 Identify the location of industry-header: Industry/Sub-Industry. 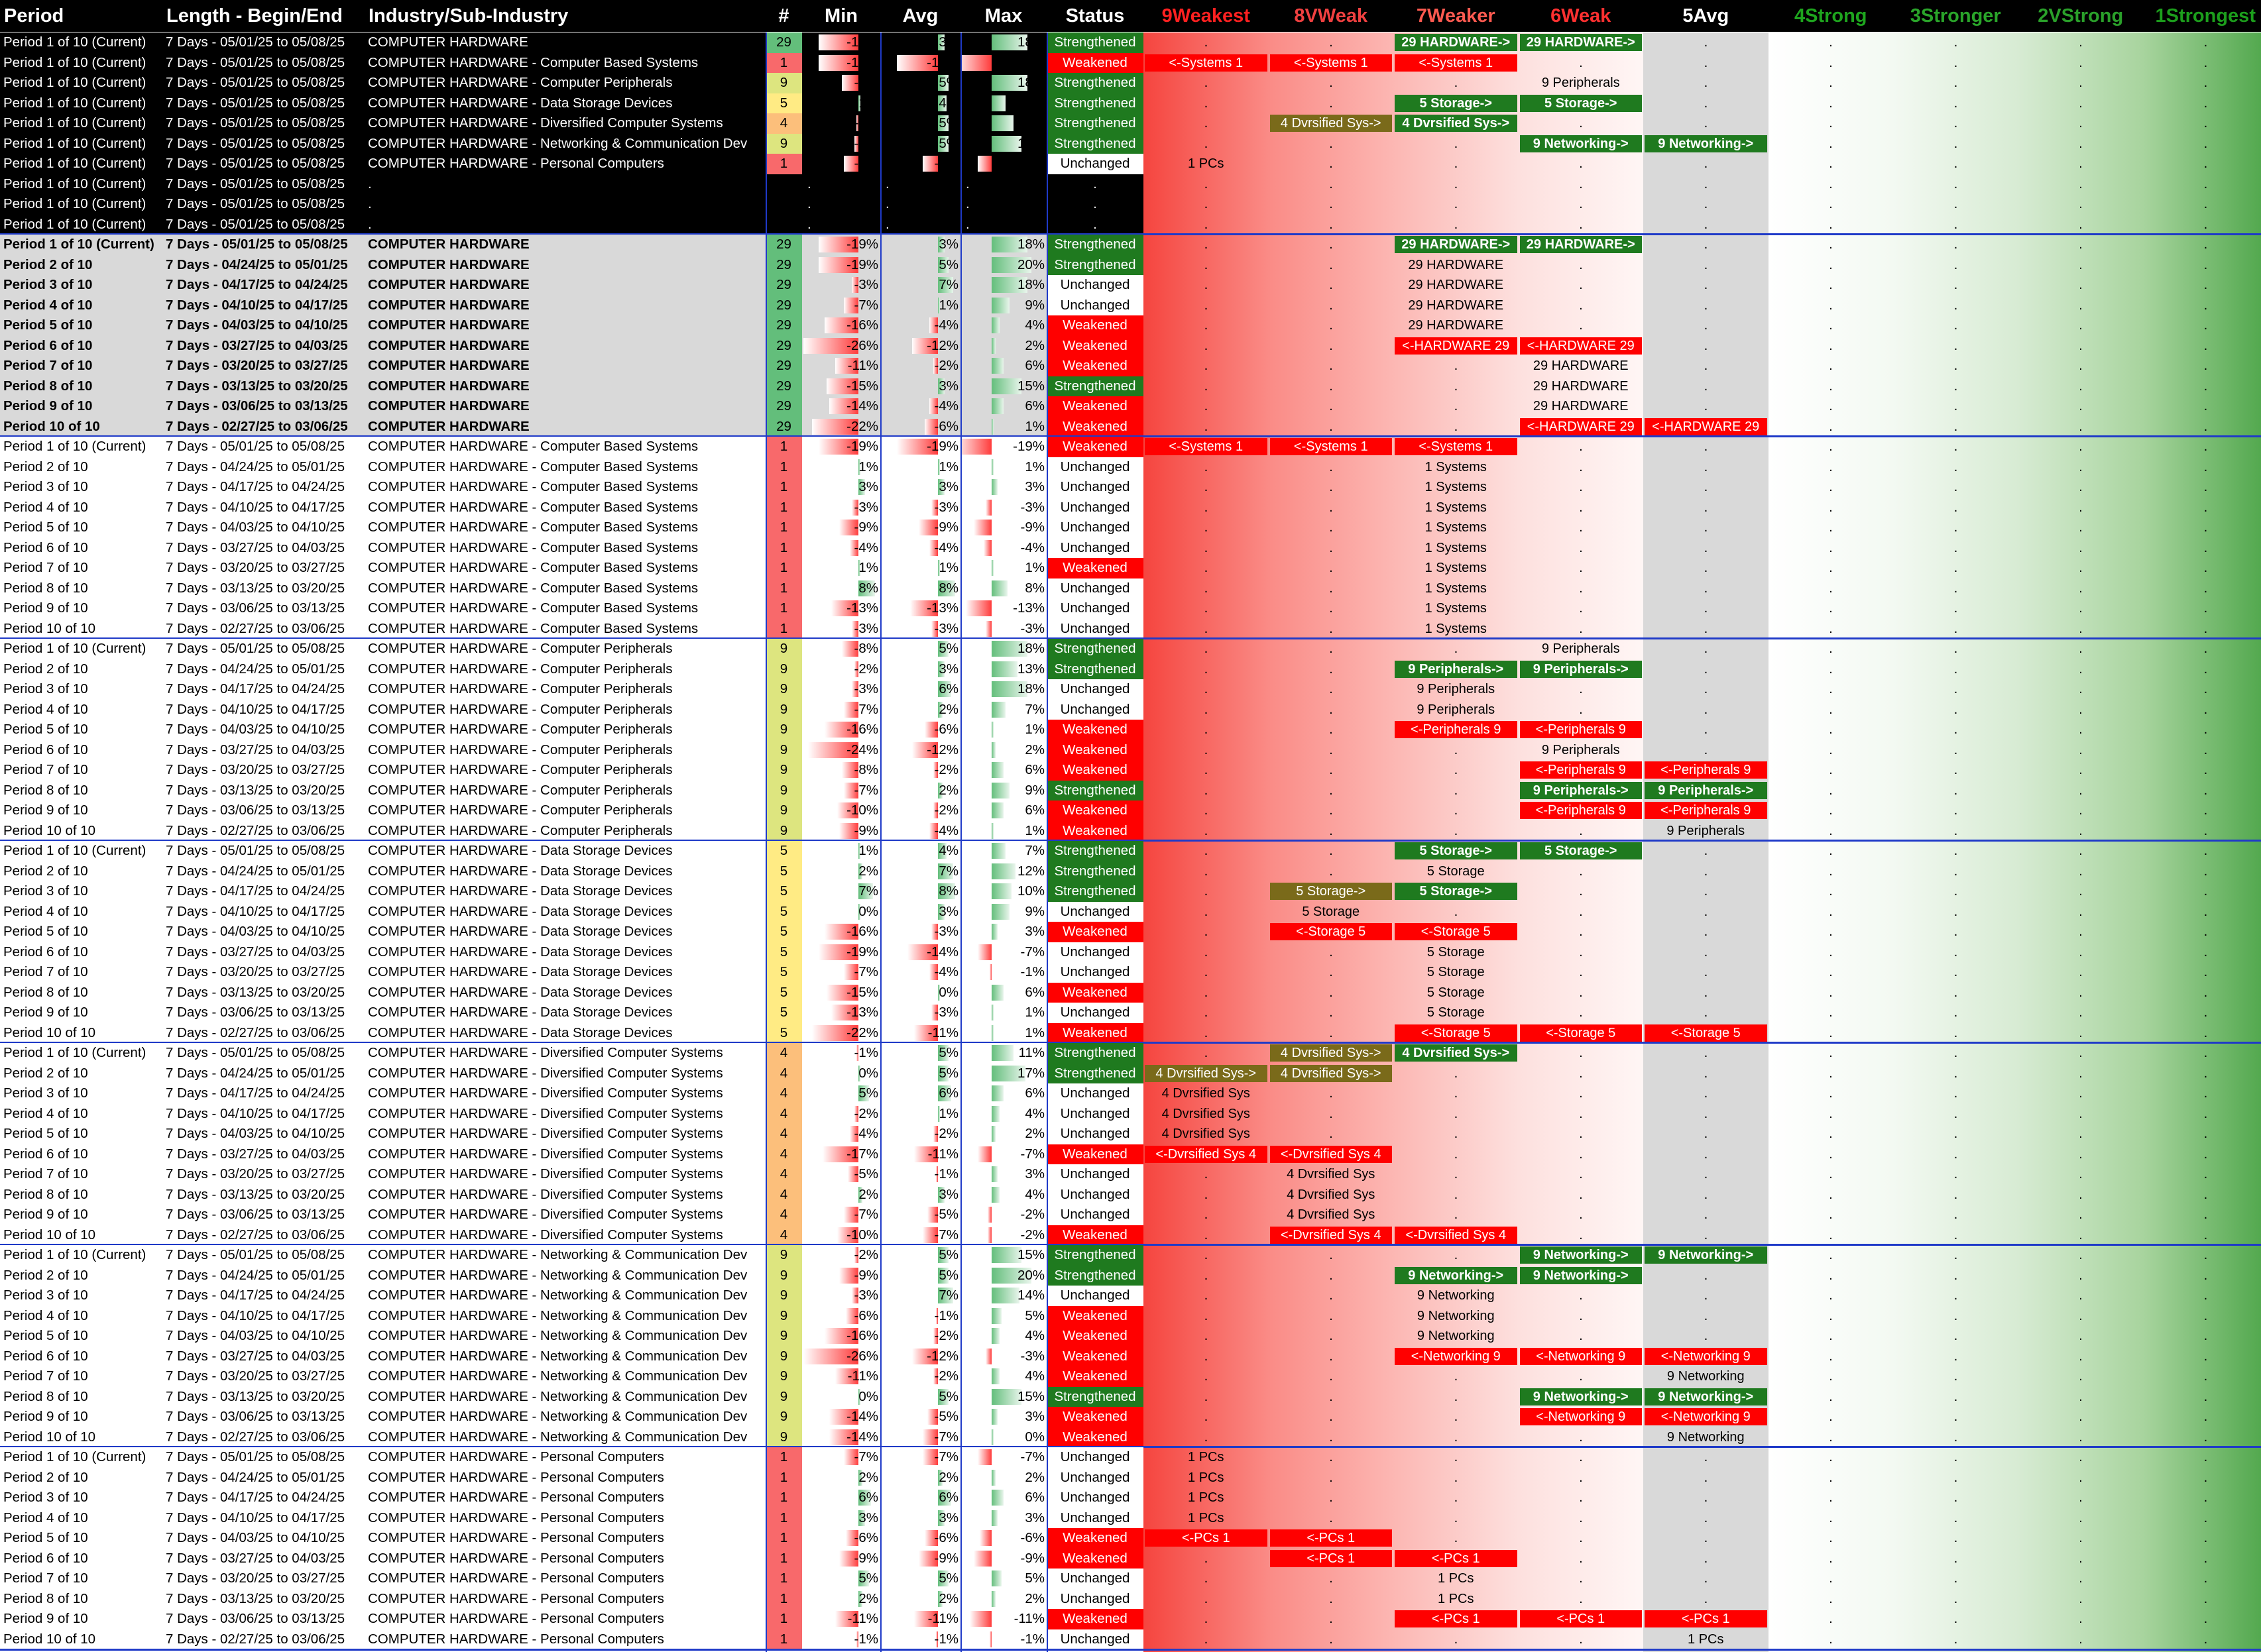
(565, 16).